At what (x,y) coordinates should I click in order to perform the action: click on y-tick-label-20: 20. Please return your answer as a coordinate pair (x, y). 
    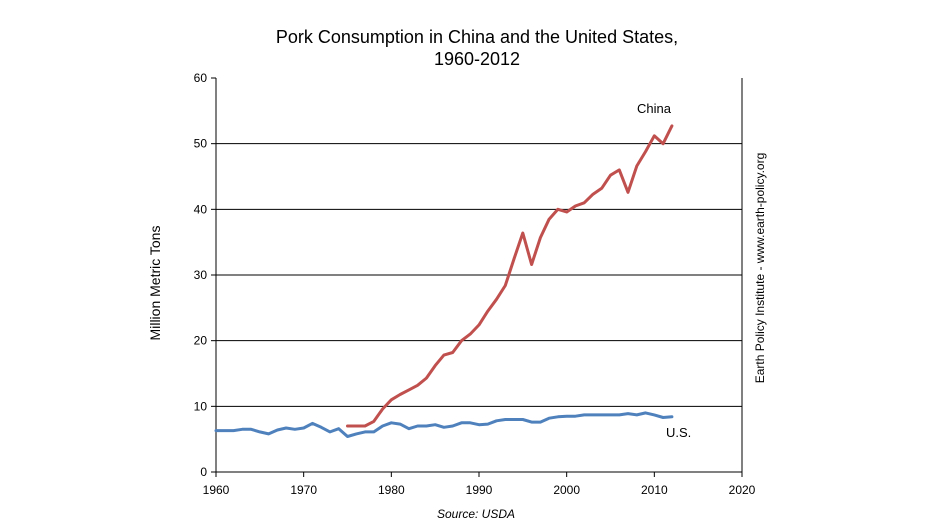
    Looking at the image, I should click on (201, 341).